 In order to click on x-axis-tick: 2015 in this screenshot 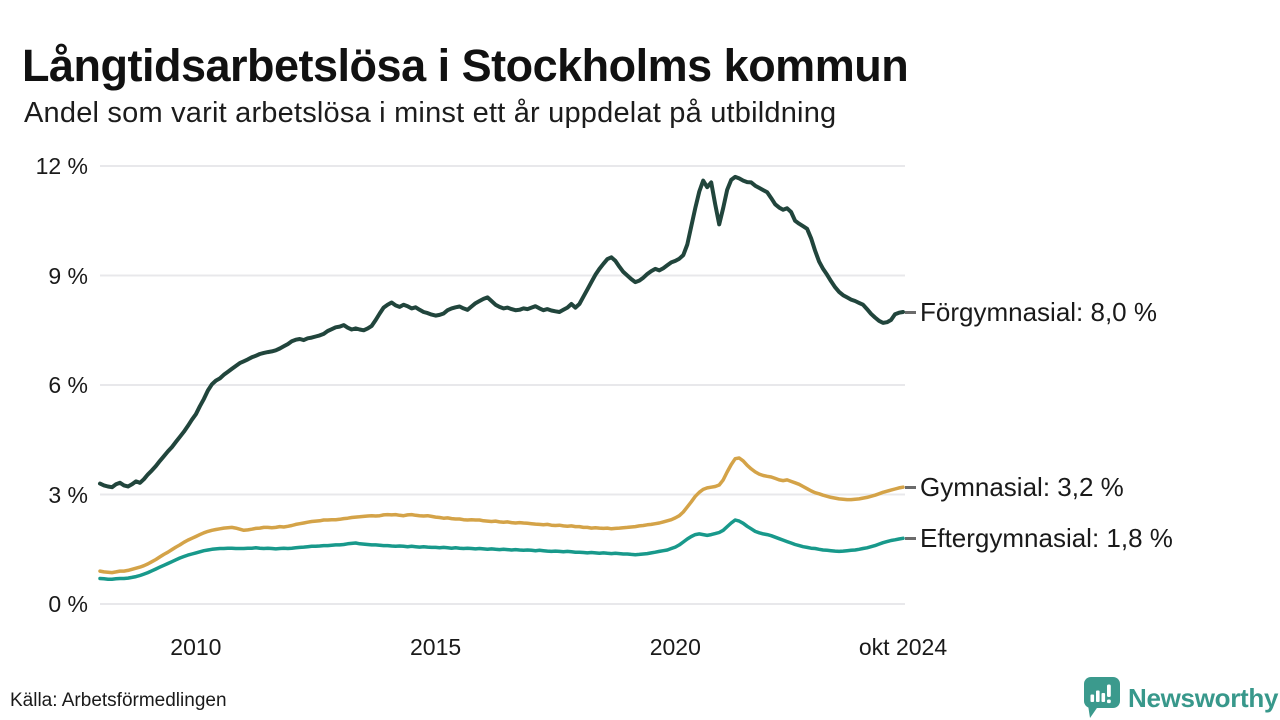, I will do `click(435, 647)`.